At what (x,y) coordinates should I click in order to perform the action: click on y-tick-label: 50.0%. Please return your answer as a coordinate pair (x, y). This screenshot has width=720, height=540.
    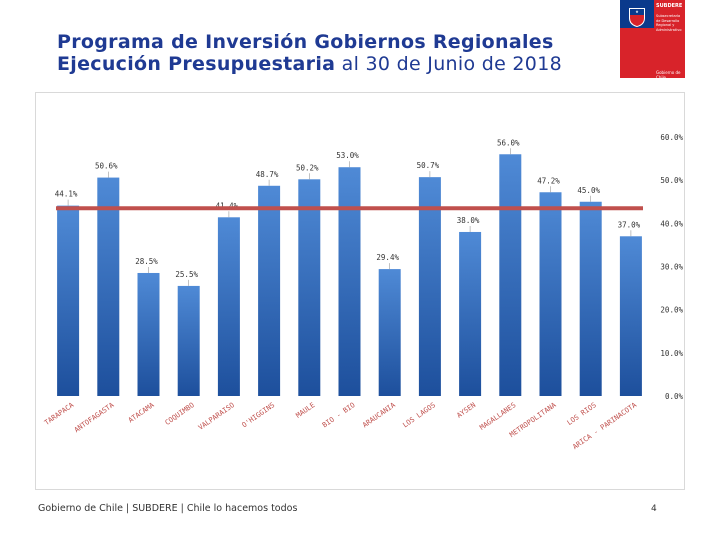
    Looking at the image, I should click on (671, 180).